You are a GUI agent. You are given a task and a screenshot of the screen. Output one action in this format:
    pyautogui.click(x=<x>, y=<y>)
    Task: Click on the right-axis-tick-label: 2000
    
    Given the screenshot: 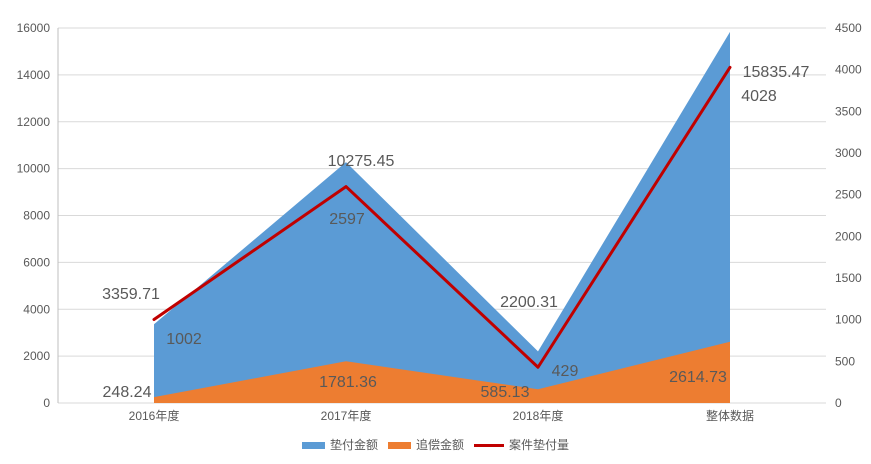 What is the action you would take?
    pyautogui.click(x=848, y=236)
    